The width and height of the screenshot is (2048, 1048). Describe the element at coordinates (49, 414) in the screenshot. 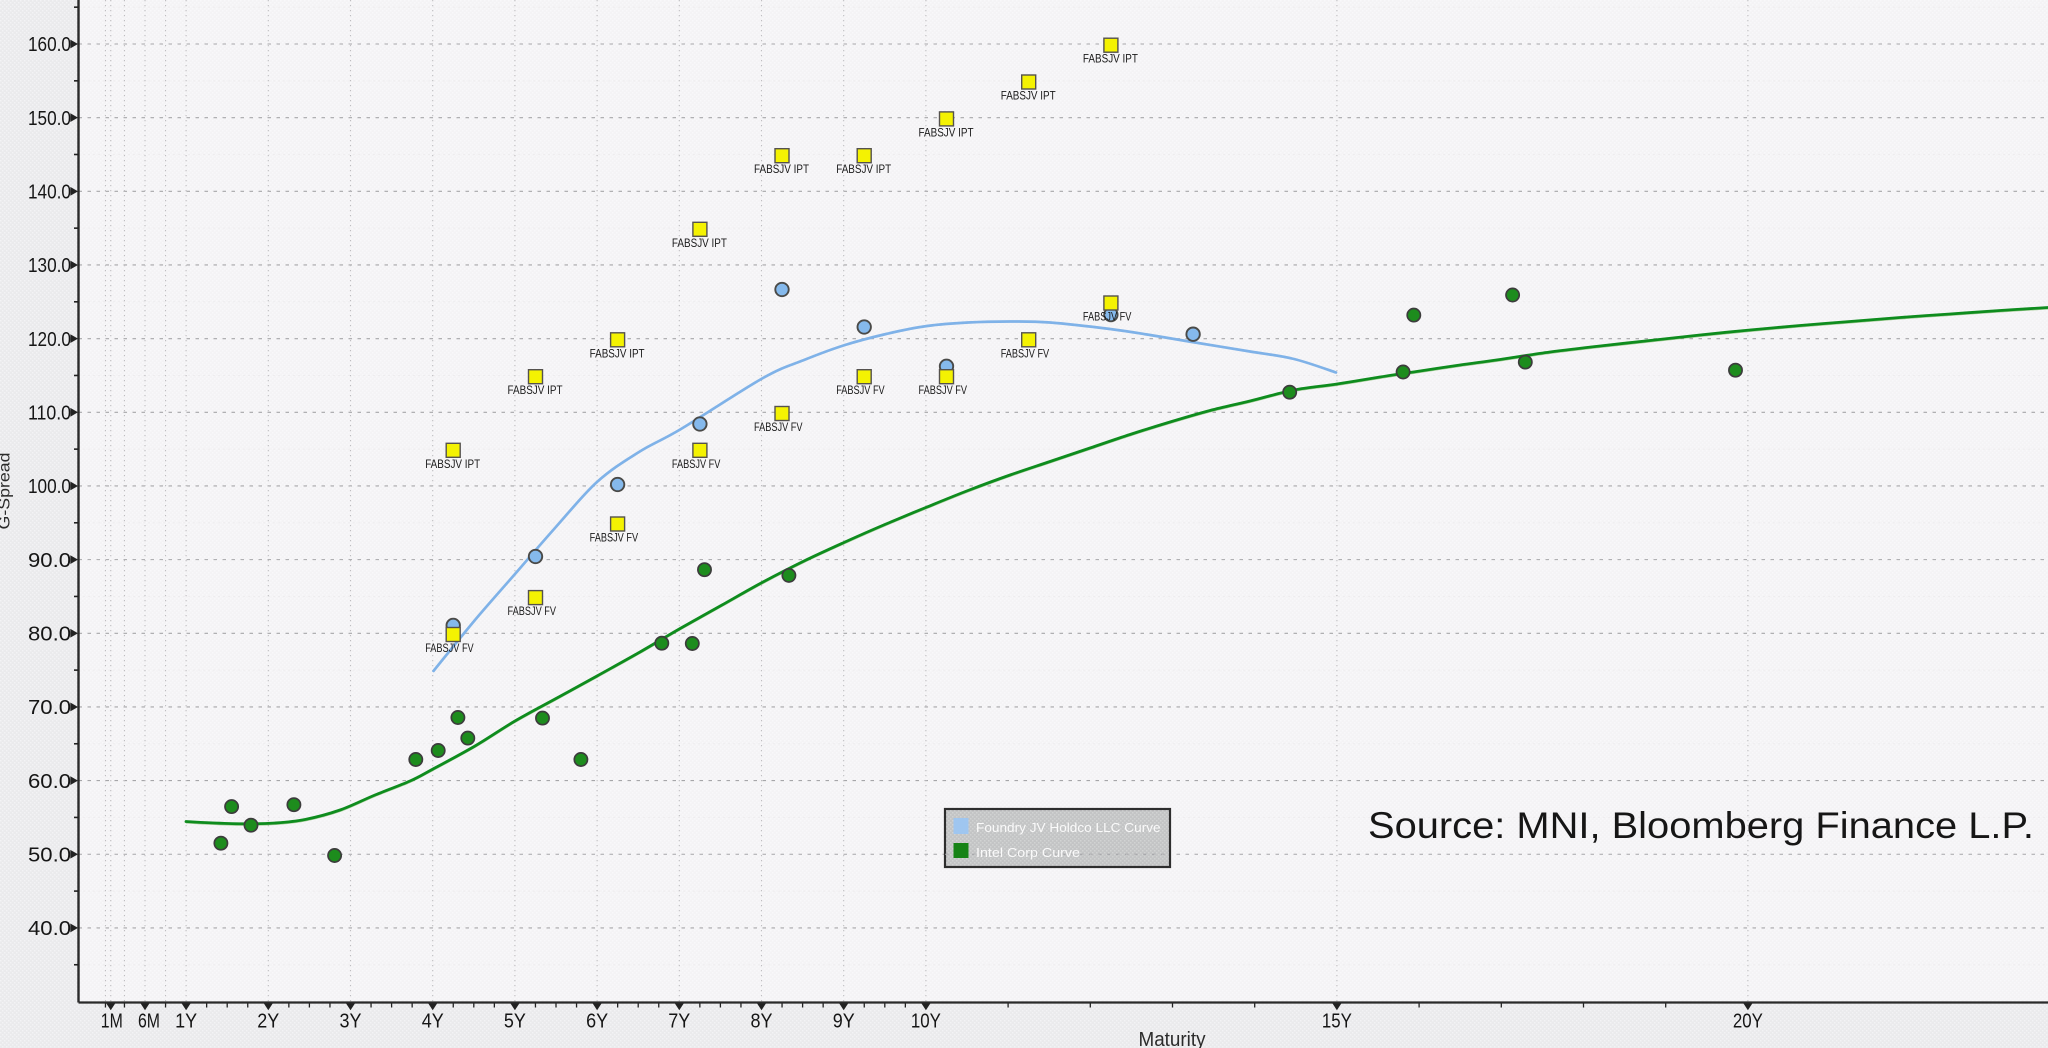

I see `svg-text: 110.0` at that location.